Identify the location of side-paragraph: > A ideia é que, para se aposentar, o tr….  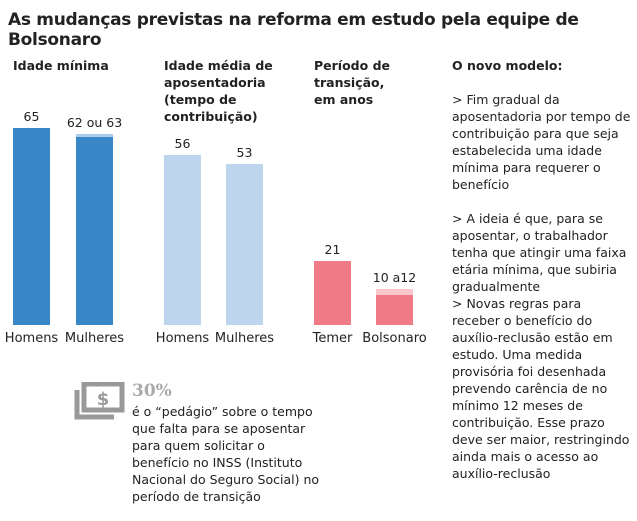
(539, 252).